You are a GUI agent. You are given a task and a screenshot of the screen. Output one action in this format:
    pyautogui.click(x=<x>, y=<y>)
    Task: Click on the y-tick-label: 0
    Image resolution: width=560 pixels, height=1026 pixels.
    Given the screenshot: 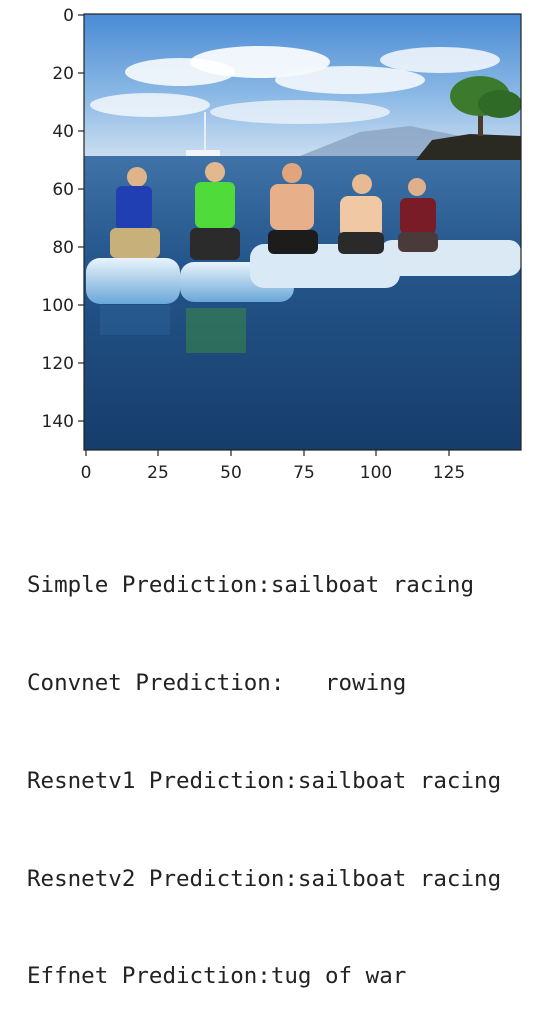 What is the action you would take?
    pyautogui.click(x=68, y=16)
    